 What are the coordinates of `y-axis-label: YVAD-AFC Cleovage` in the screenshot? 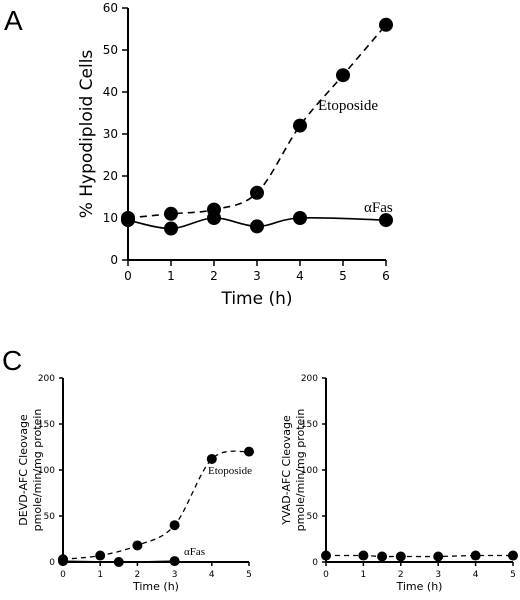 It's located at (286, 470).